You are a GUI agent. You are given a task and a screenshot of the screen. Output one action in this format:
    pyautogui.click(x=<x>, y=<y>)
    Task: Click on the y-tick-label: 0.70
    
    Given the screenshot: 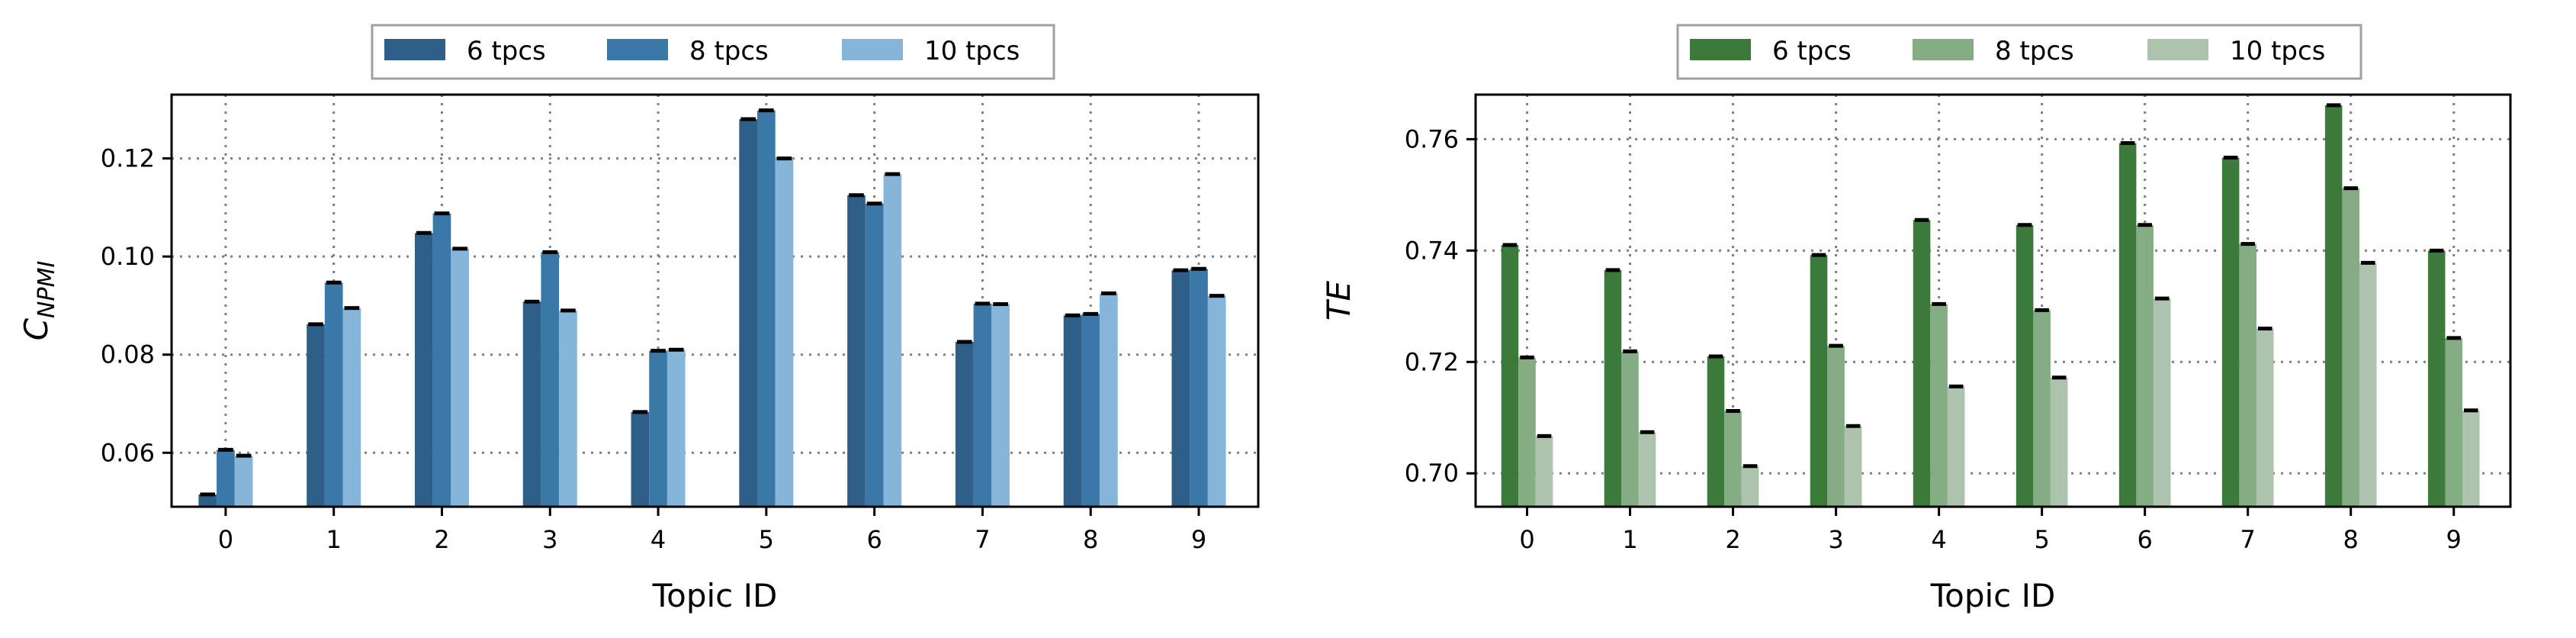 What is the action you would take?
    pyautogui.click(x=1432, y=473)
    